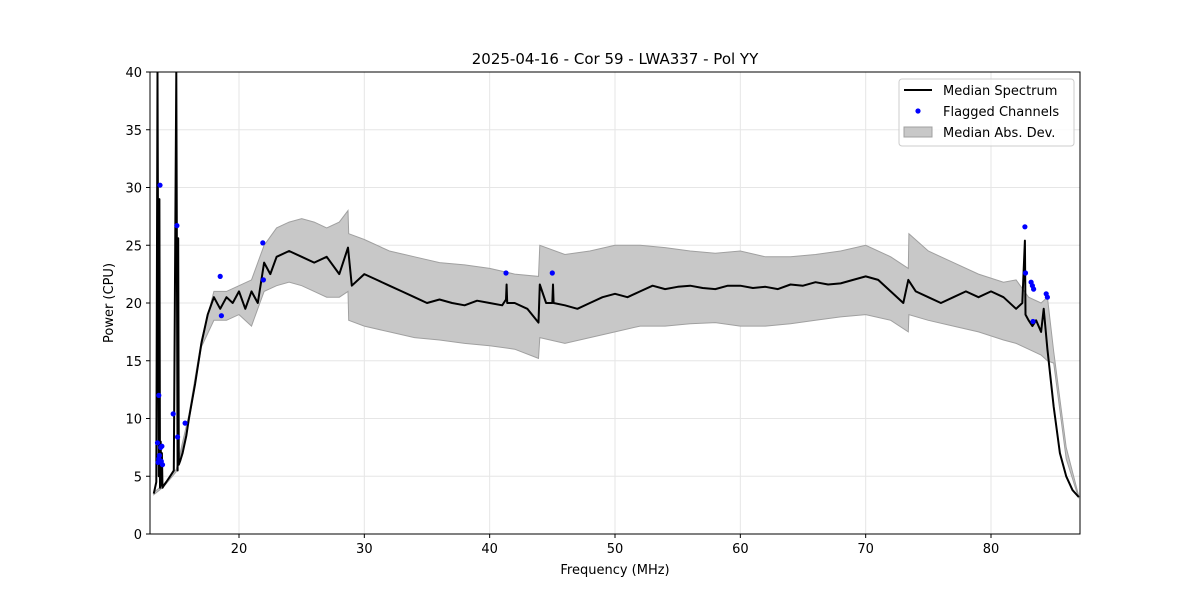 This screenshot has width=1200, height=600. What do you see at coordinates (865, 549) in the screenshot?
I see `x-tick-label: 70` at bounding box center [865, 549].